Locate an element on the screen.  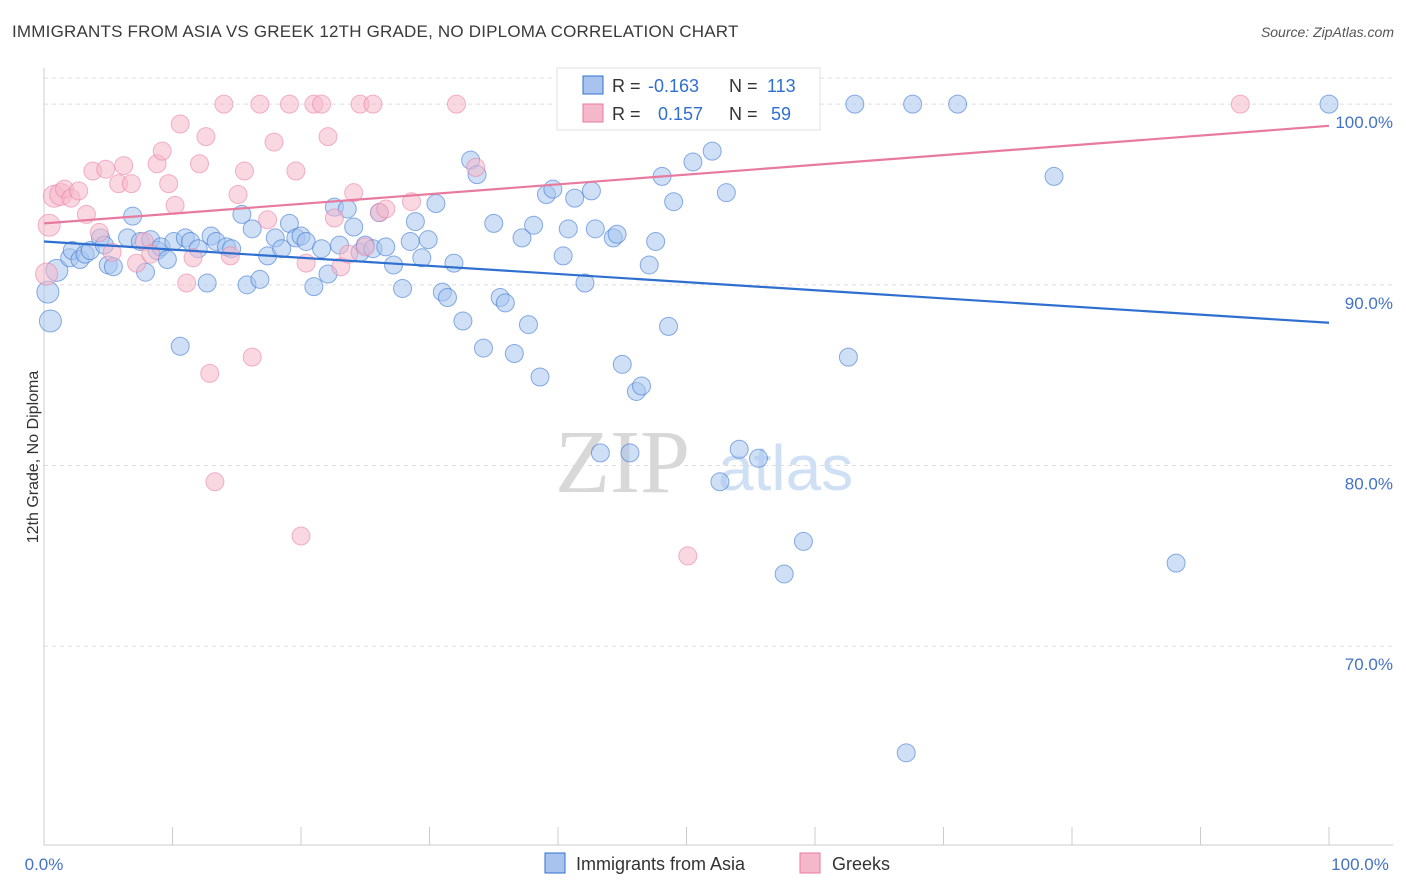
legend-r-value-greeks: 0.157 is located at coordinates (680, 114).